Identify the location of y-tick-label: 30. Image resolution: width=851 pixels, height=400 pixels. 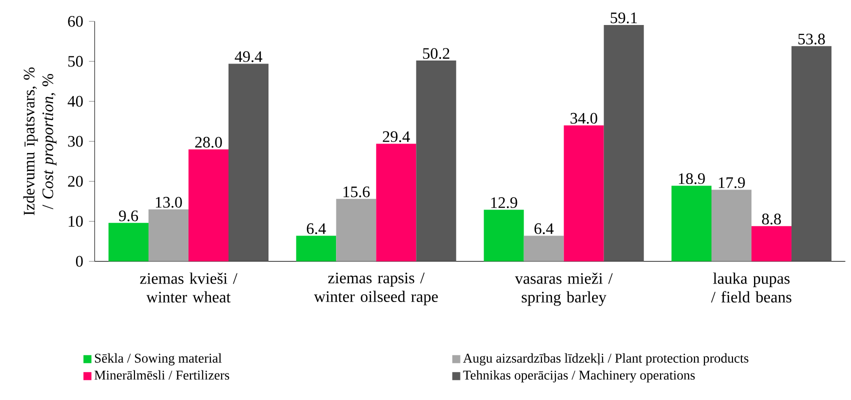
(75, 141).